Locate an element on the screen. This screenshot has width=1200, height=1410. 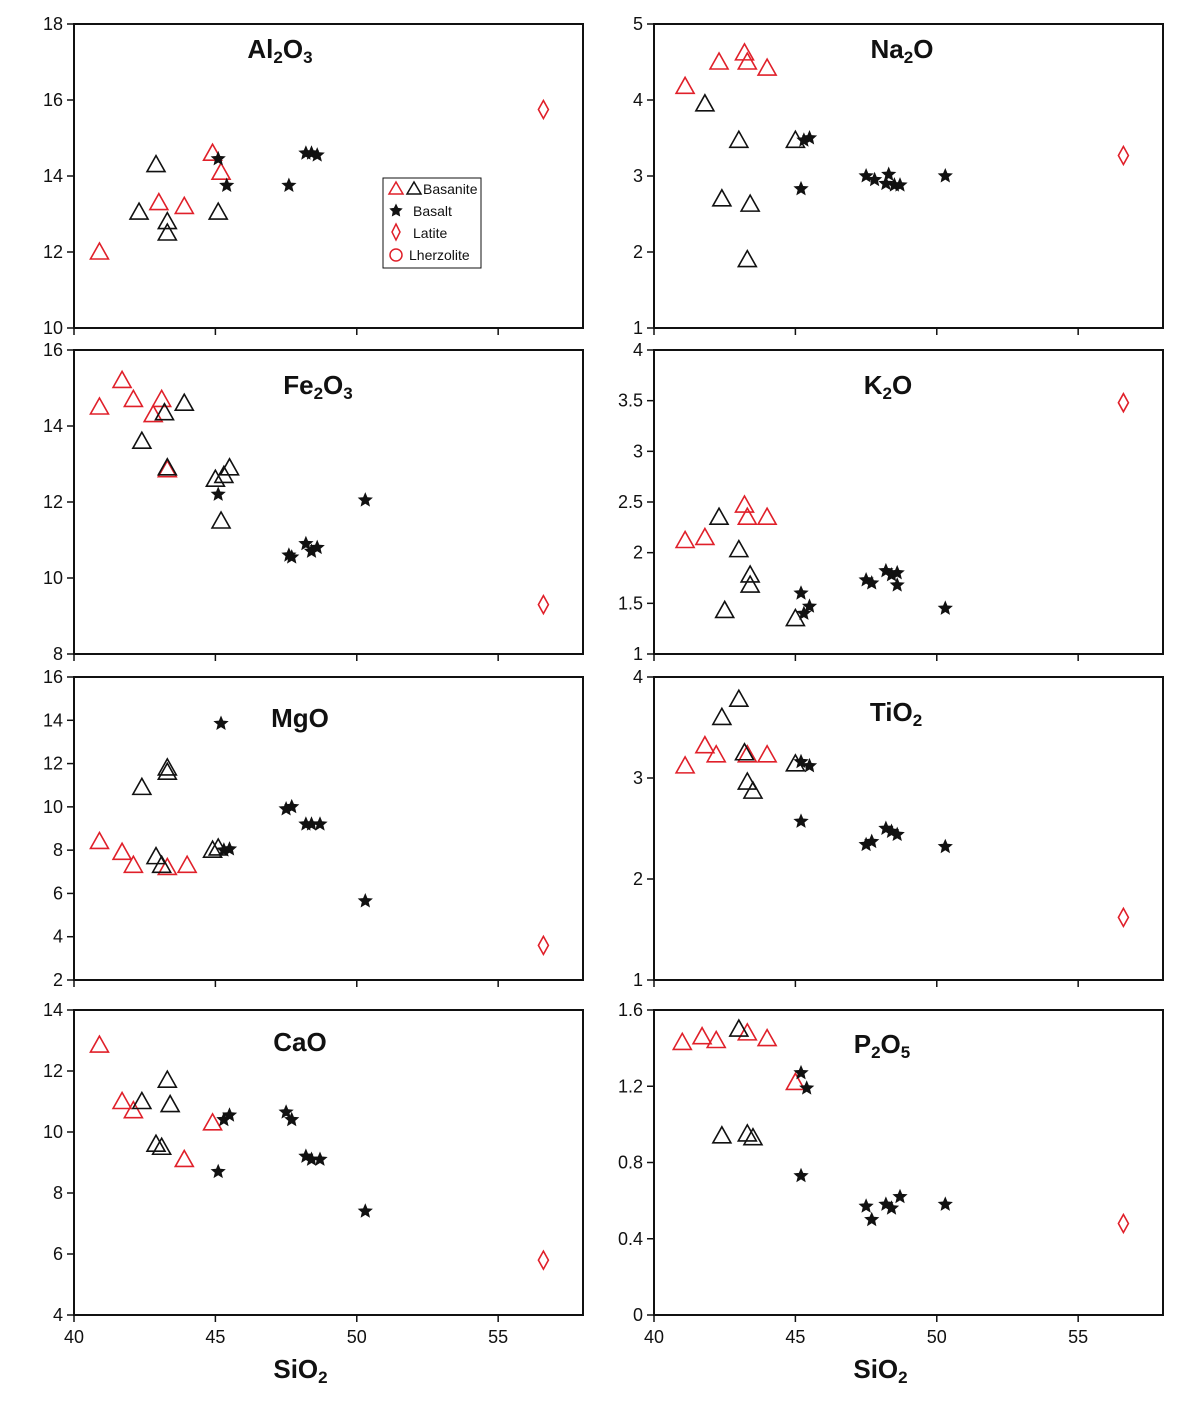
y-tick-label: 16 is located at coordinates (53, 677).